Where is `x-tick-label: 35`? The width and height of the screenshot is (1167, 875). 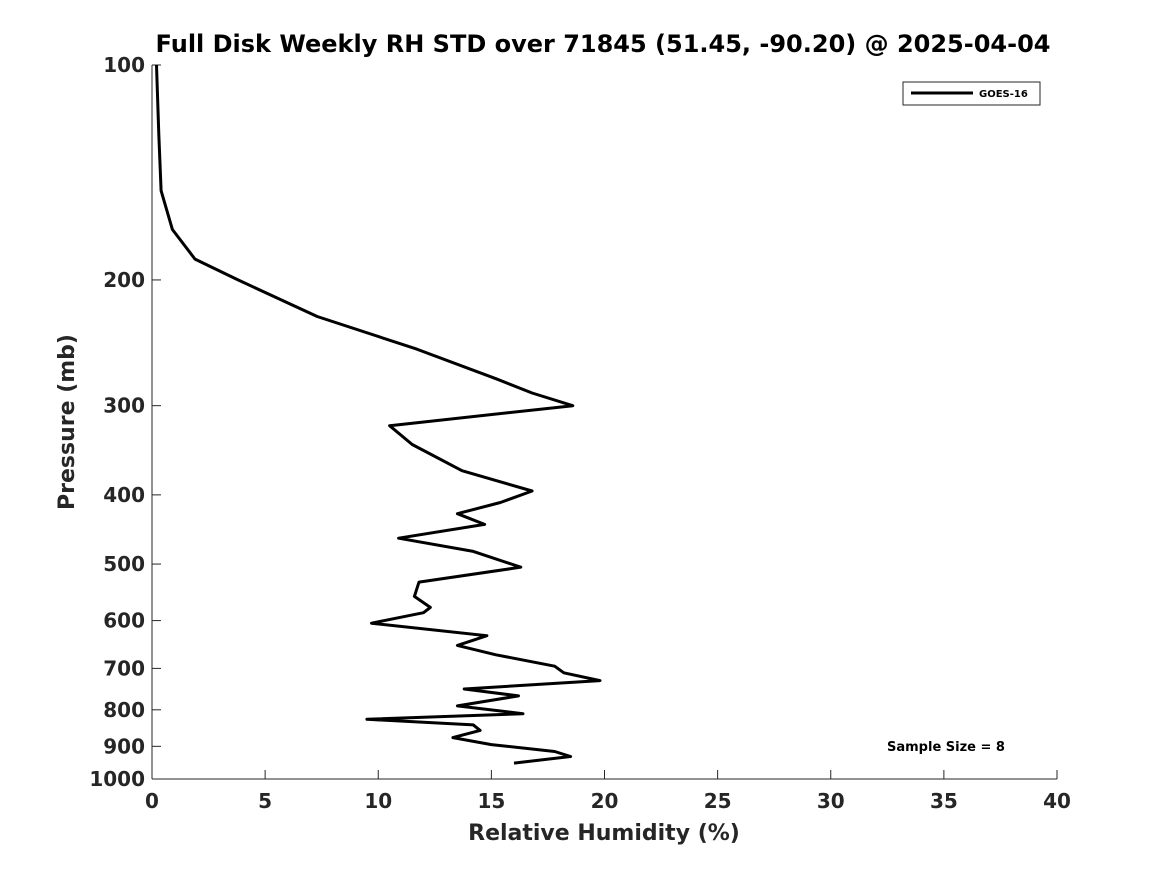
x-tick-label: 35 is located at coordinates (944, 801).